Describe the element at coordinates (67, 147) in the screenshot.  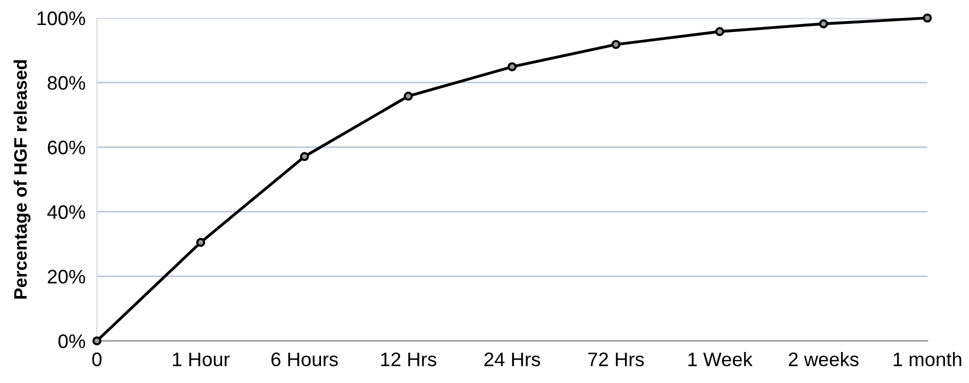
I see `y-tick-label: 60%` at that location.